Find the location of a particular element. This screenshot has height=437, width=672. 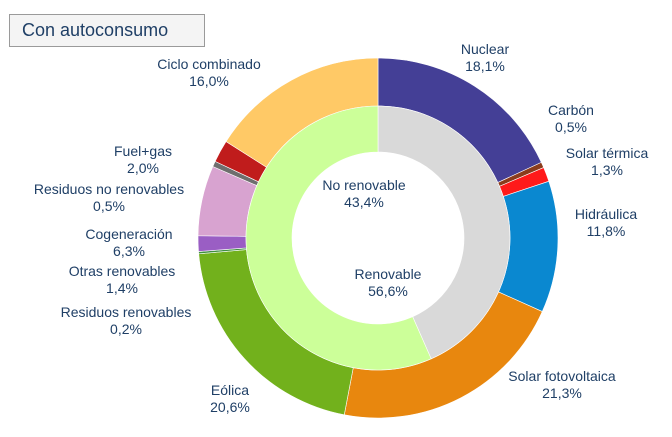

svg-text: 43,4% is located at coordinates (364, 202).